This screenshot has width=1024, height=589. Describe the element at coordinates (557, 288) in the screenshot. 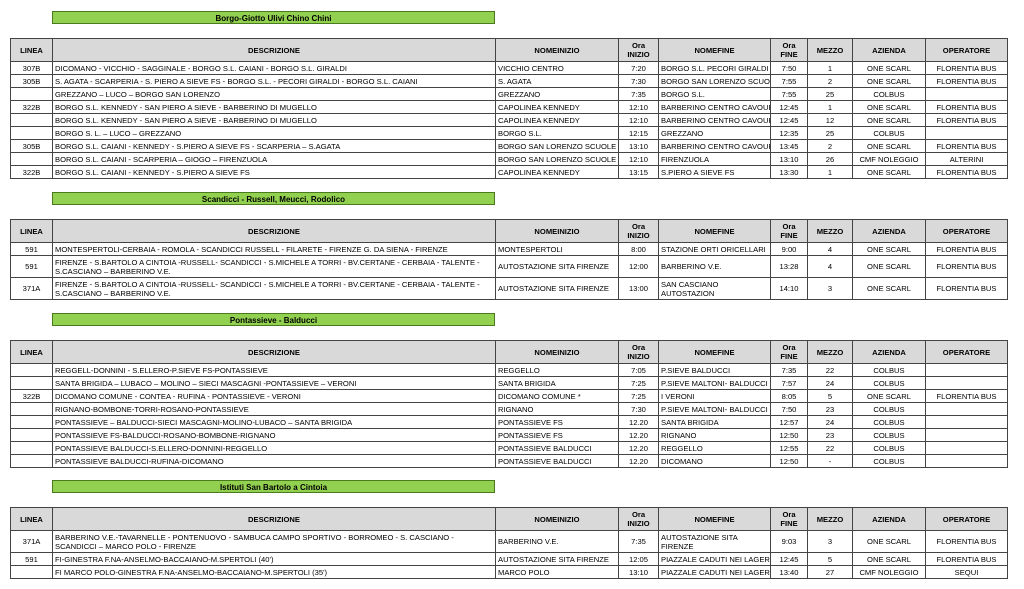

I see `table-cell: AUTOSTAZIONE SITA FIRENZE` at that location.